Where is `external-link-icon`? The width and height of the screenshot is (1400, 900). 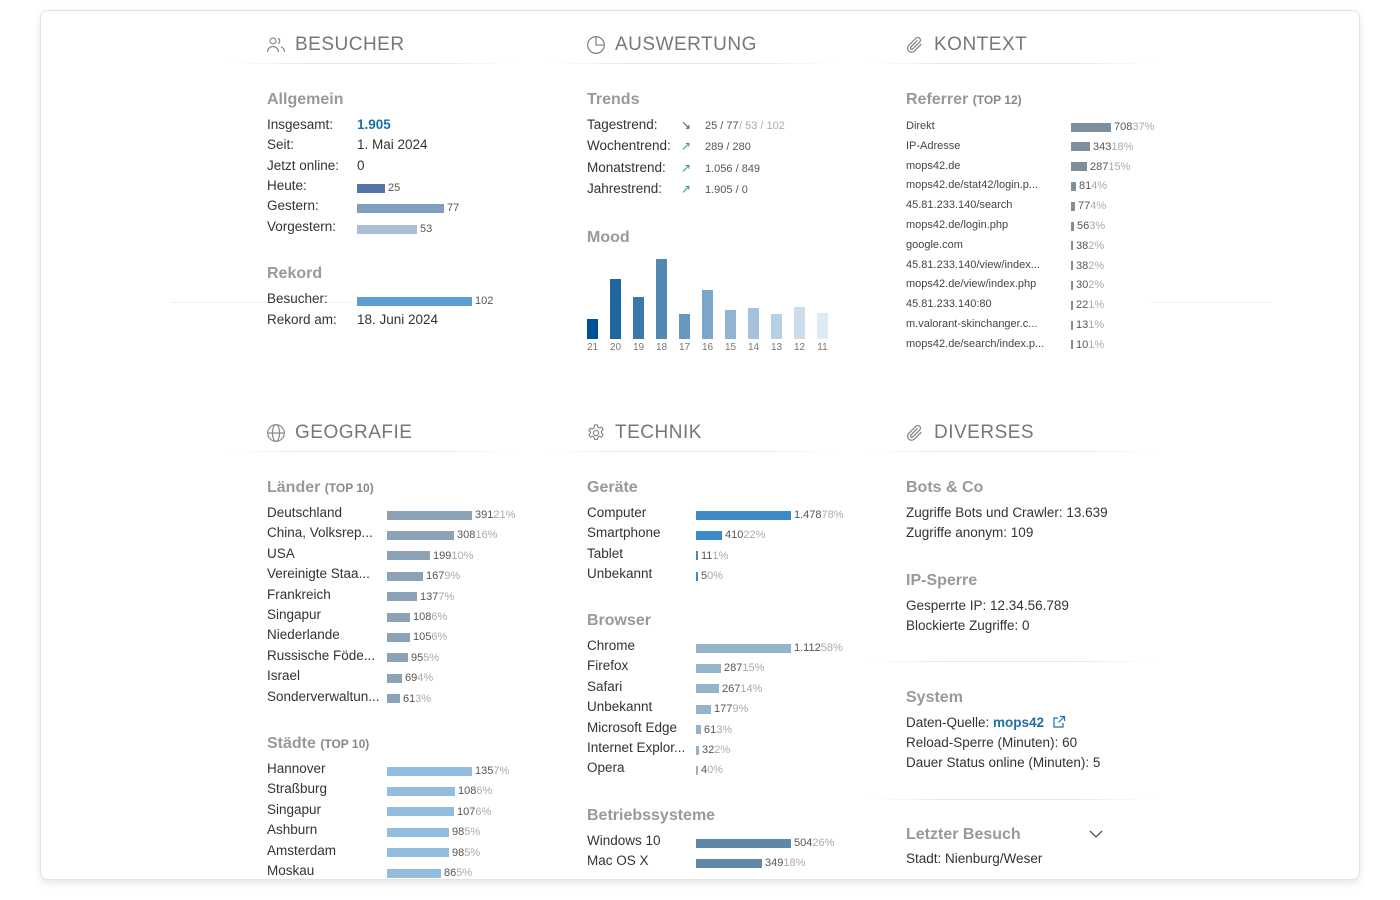 external-link-icon is located at coordinates (1059, 723).